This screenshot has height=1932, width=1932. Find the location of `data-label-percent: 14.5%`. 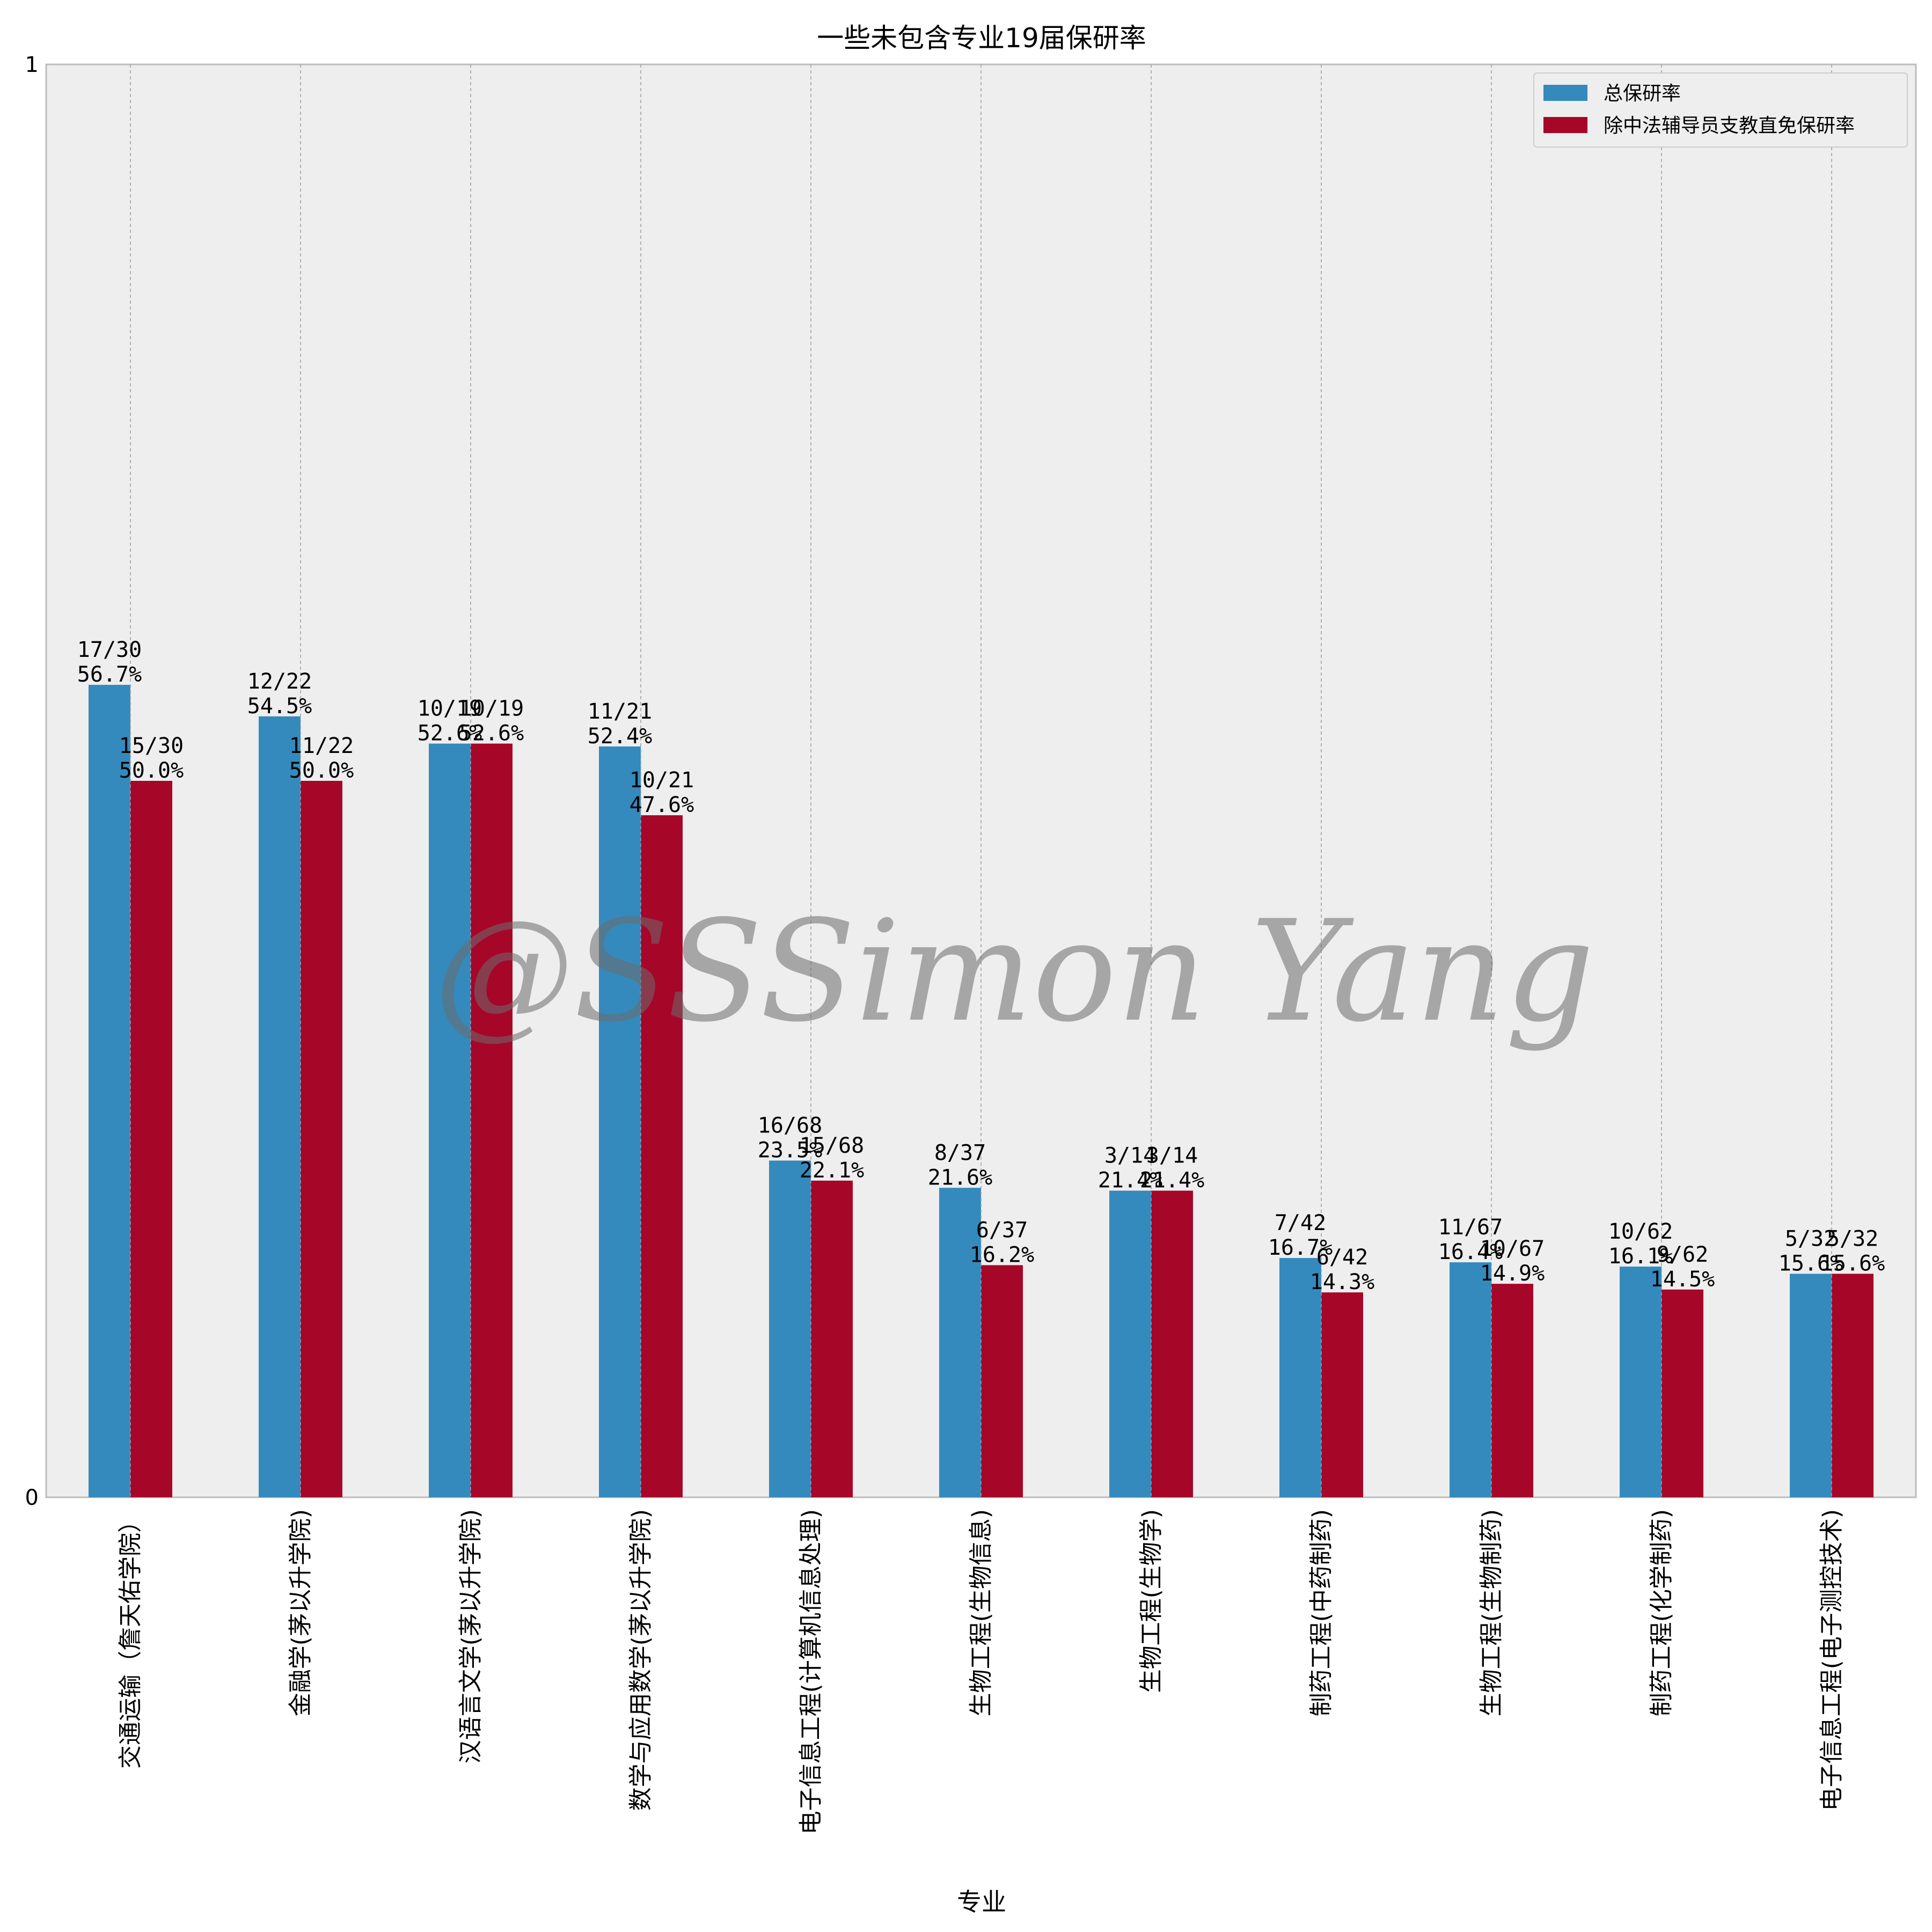

data-label-percent: 14.5% is located at coordinates (1682, 1279).